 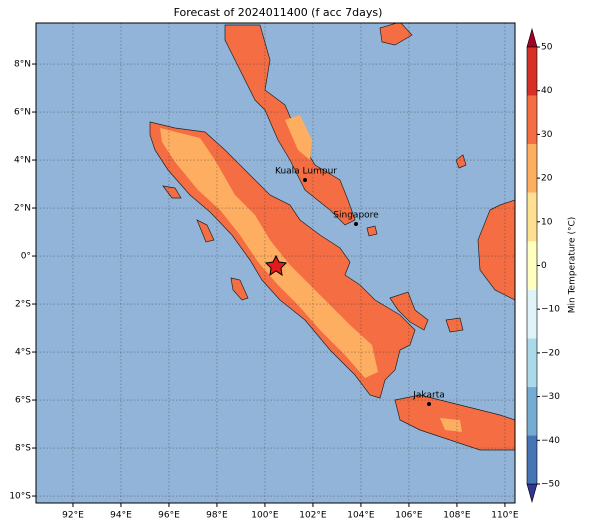 What do you see at coordinates (217, 516) in the screenshot?
I see `lon-tick-label: 98°E` at bounding box center [217, 516].